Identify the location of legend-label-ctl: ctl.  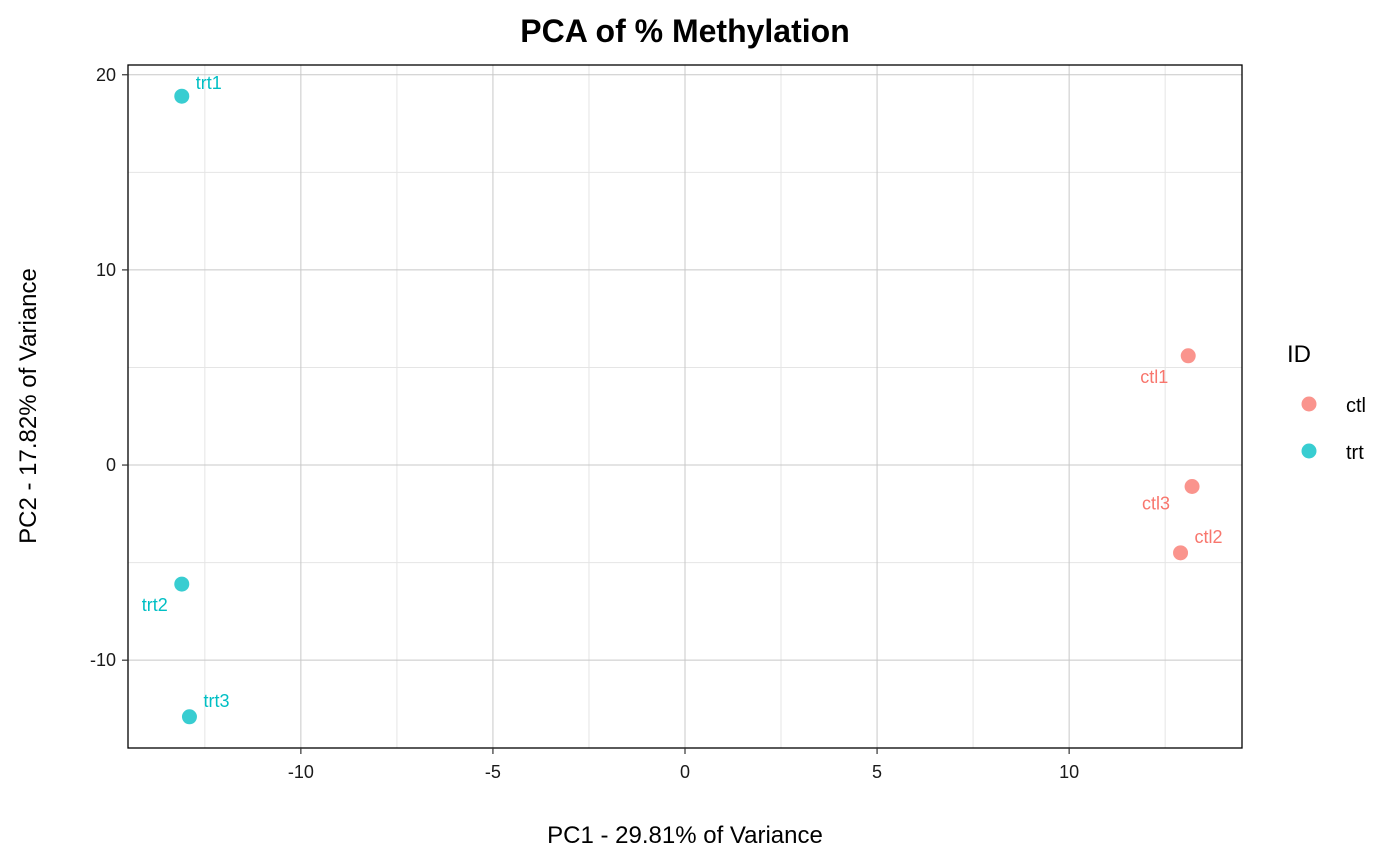
(1356, 406).